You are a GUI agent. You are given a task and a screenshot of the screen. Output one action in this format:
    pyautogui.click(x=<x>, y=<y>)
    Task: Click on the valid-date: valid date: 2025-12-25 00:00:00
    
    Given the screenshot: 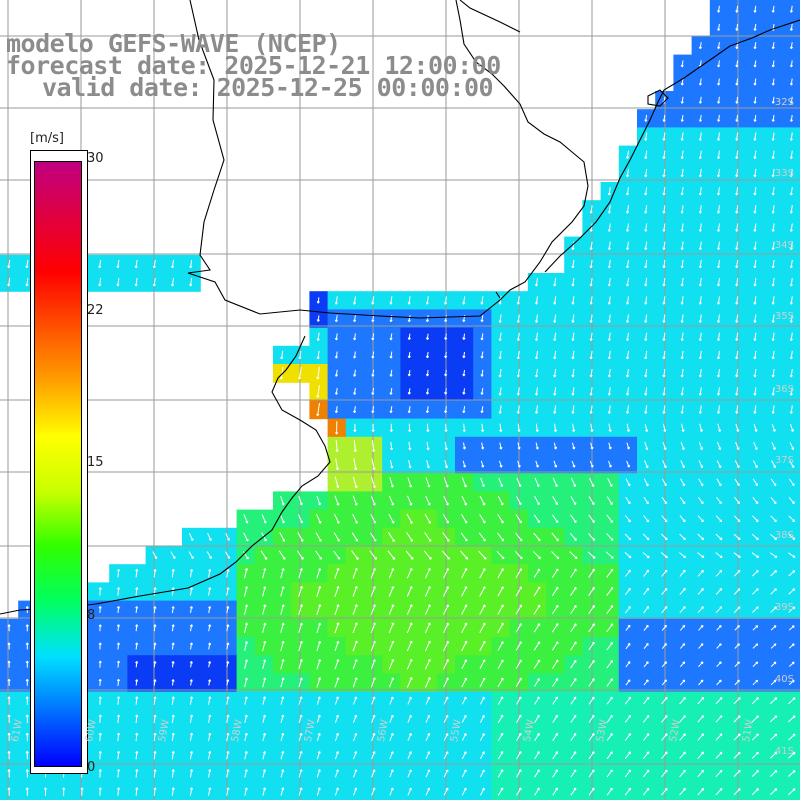 What is the action you would take?
    pyautogui.click(x=268, y=87)
    